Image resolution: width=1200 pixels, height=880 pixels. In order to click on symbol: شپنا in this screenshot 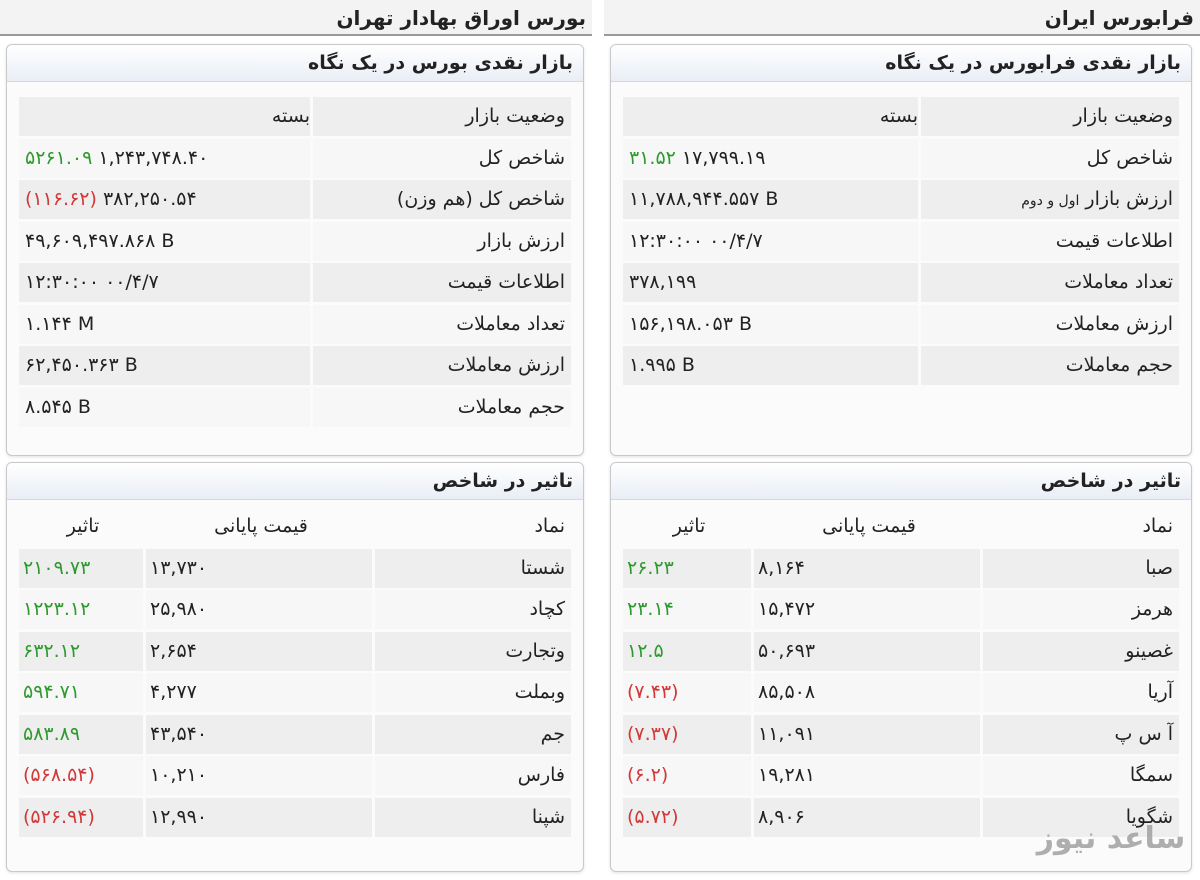, I will do `click(473, 817)`.